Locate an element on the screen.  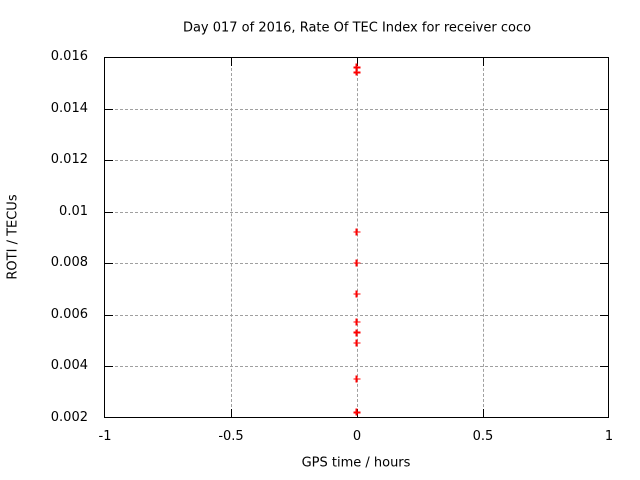
y-tick-label: 0.002 is located at coordinates (69, 417).